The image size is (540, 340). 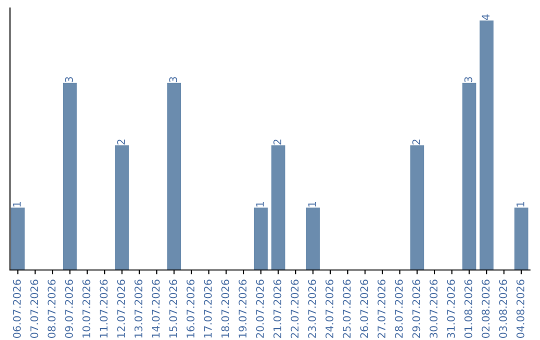 What do you see at coordinates (382, 309) in the screenshot?
I see `x-tick-label: 27.07.2026` at bounding box center [382, 309].